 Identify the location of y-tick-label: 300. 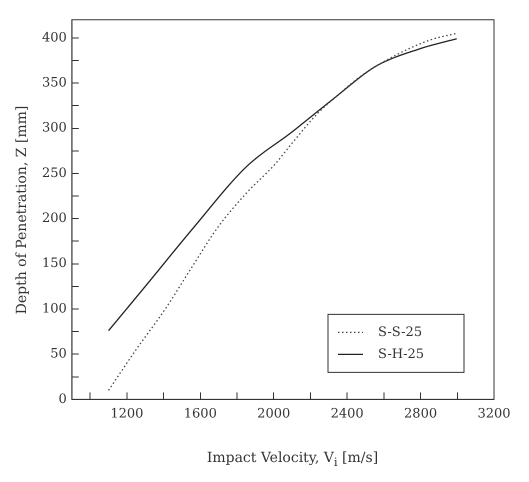
(54, 128).